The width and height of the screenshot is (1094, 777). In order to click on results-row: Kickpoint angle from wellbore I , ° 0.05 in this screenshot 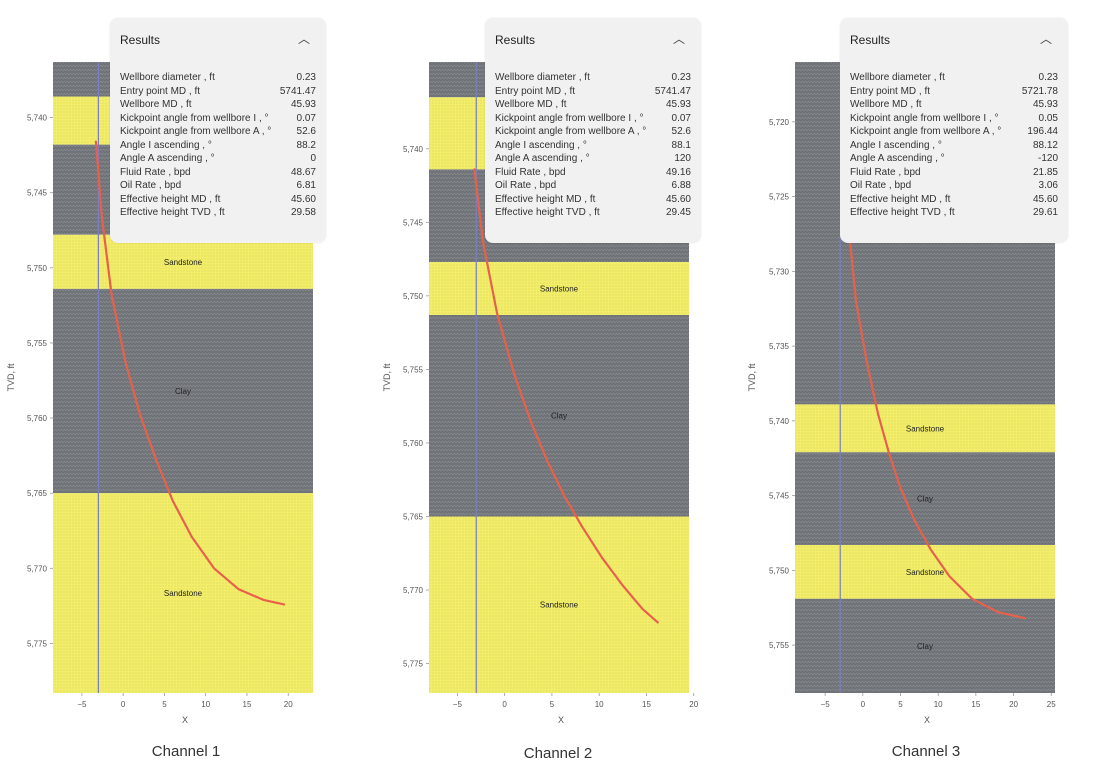, I will do `click(954, 118)`.